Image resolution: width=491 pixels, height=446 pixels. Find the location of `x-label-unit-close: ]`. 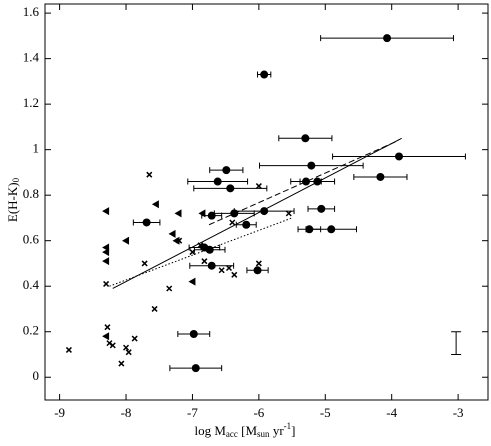

x-label-unit-close: ] is located at coordinates (293, 430).